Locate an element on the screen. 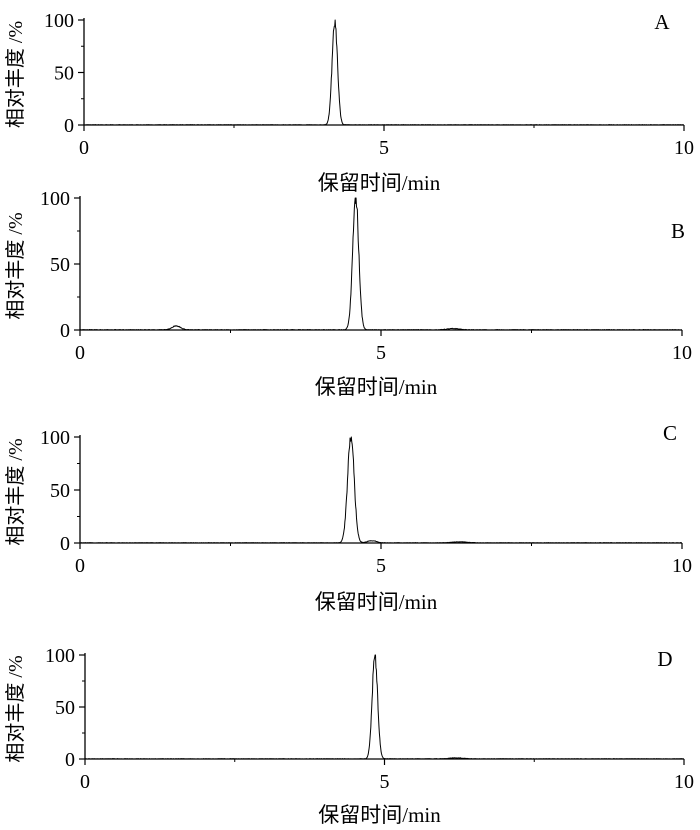 The width and height of the screenshot is (700, 830). panel-label: D is located at coordinates (664, 659).